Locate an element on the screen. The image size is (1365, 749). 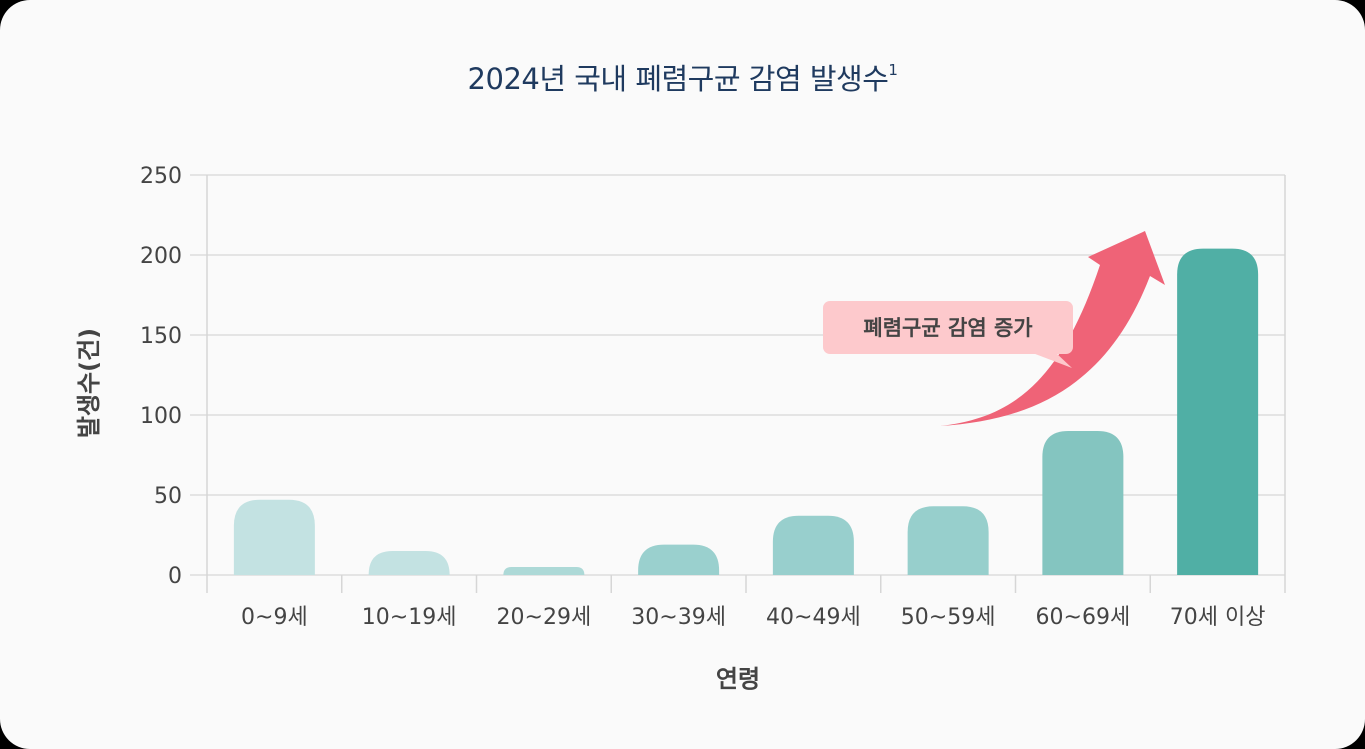
y-tick-label: 100 is located at coordinates (161, 416).